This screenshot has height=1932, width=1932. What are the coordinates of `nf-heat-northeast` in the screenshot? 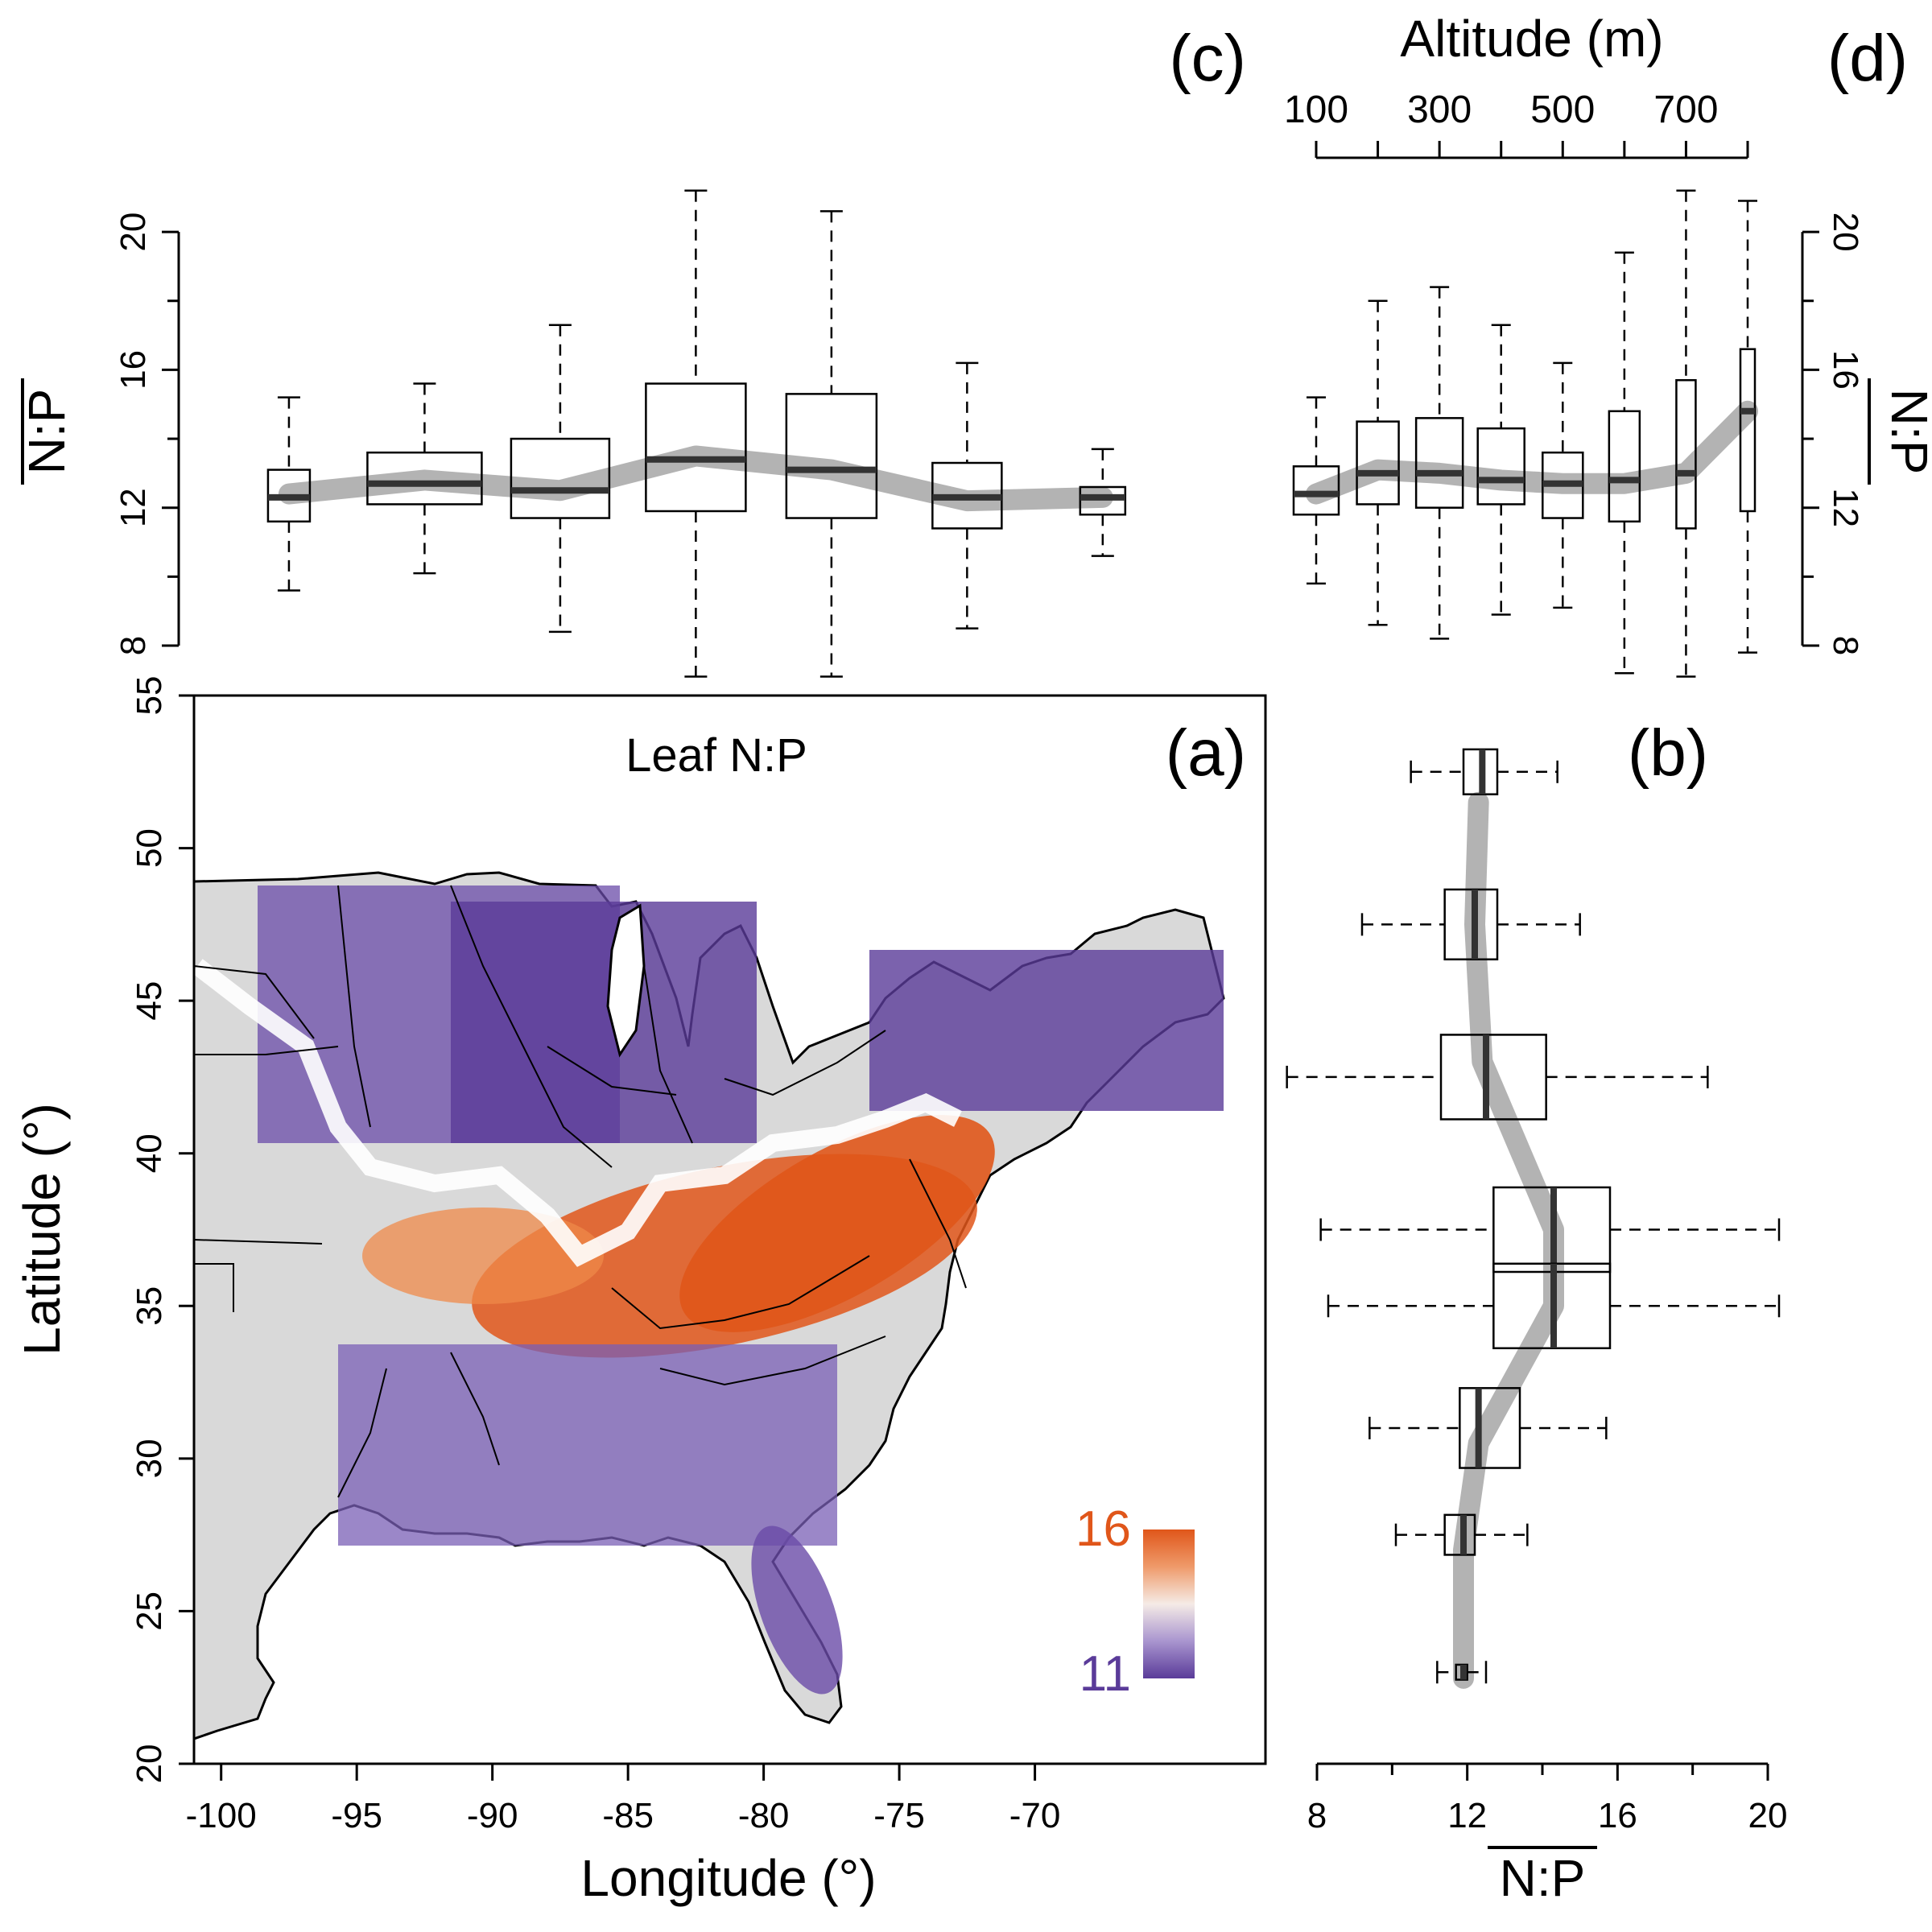 It's located at (1046, 1030).